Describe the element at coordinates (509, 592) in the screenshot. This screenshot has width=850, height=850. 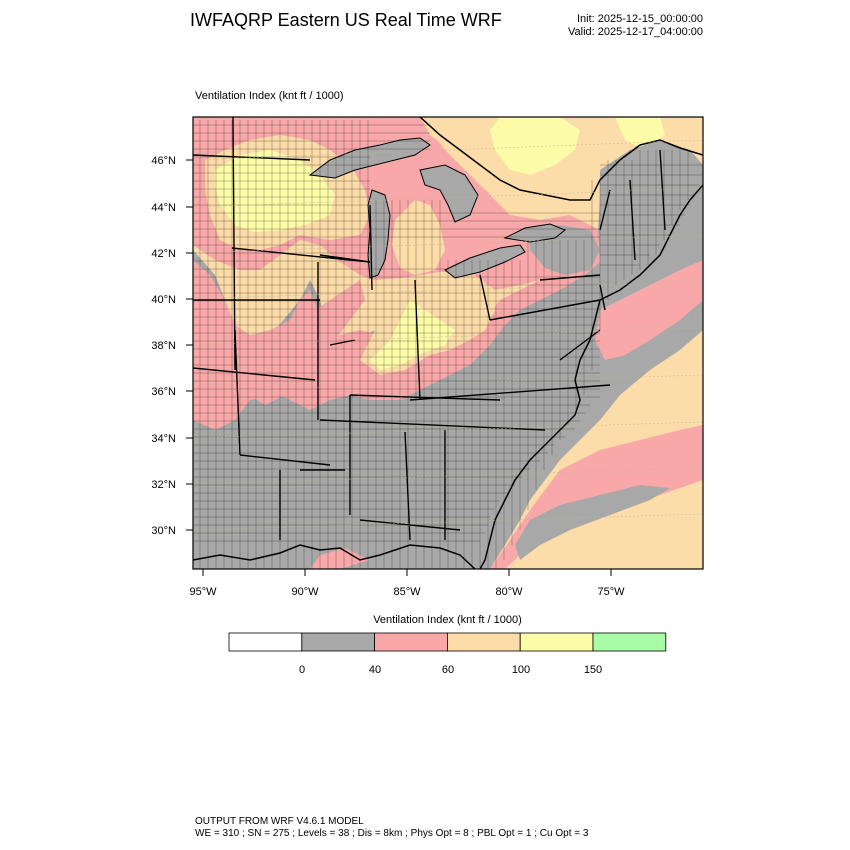
I see `lon-label-80: 80°W` at that location.